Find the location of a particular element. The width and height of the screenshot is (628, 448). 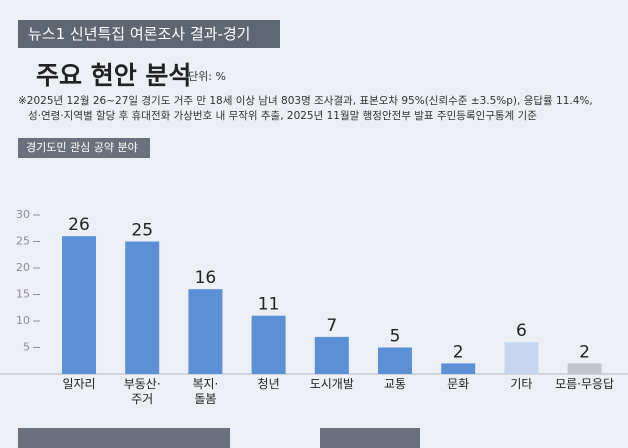

value-label: 11 is located at coordinates (269, 305).